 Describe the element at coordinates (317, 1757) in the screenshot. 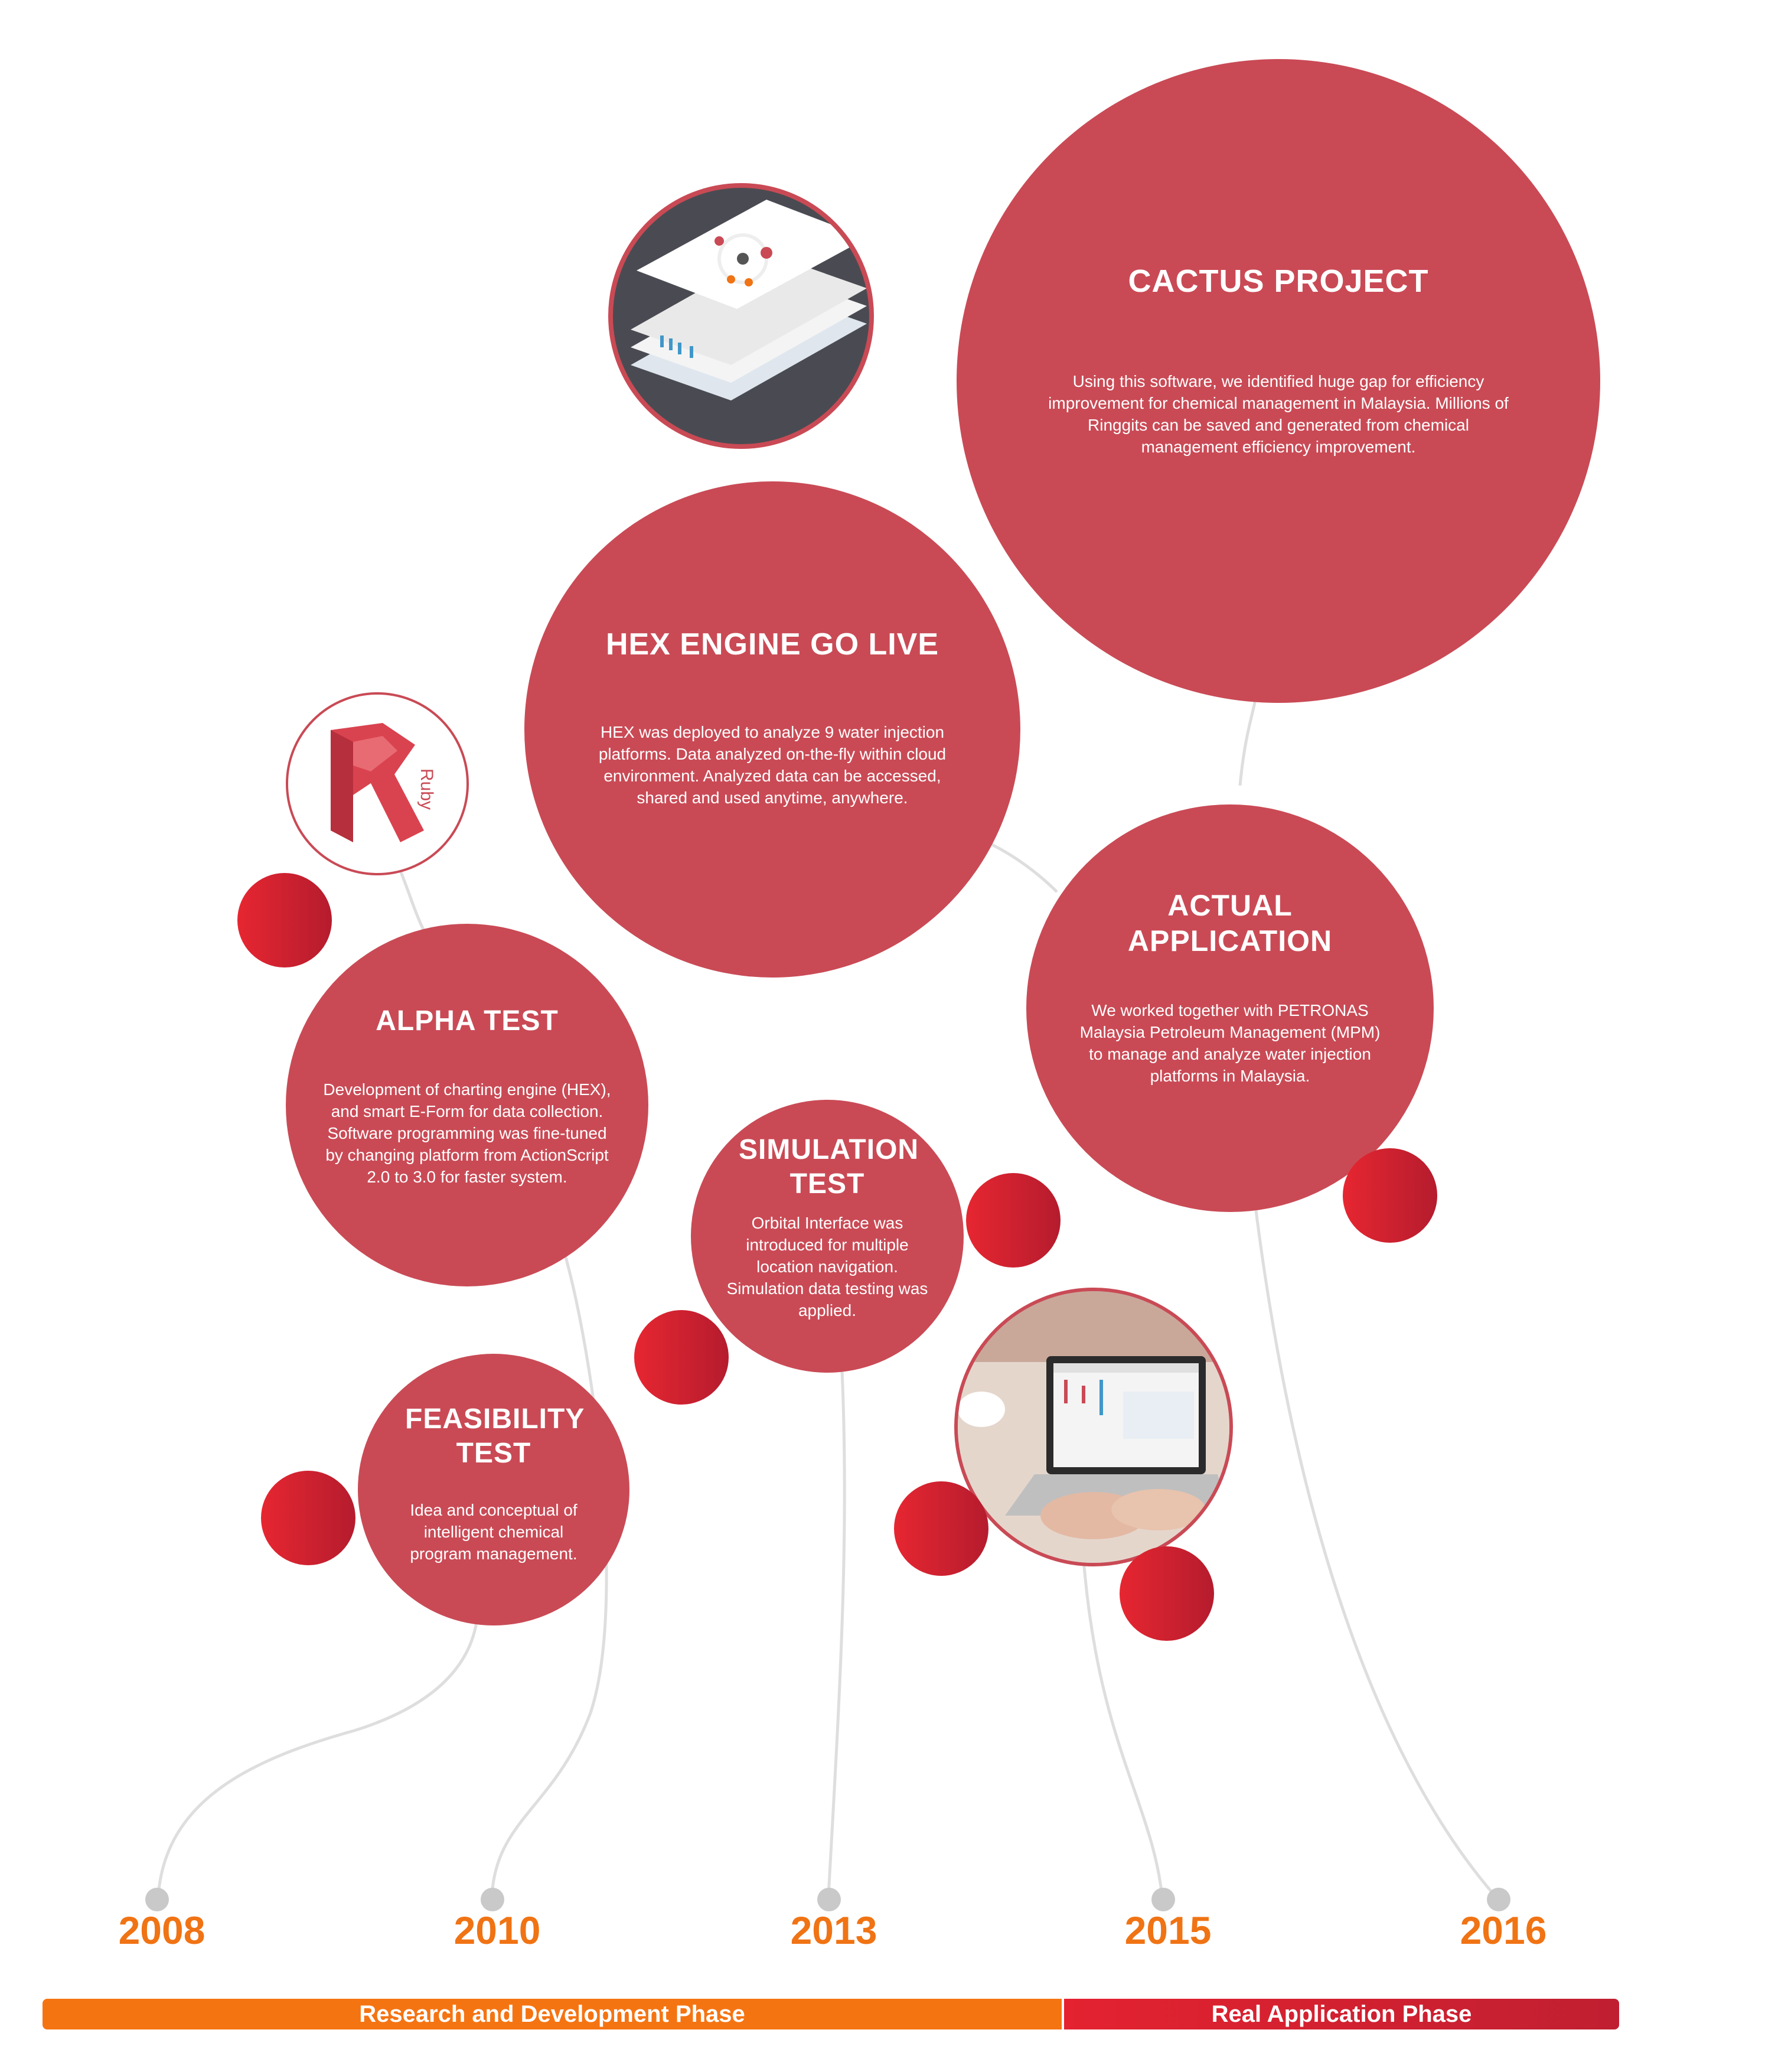

I see `connector-2008` at that location.